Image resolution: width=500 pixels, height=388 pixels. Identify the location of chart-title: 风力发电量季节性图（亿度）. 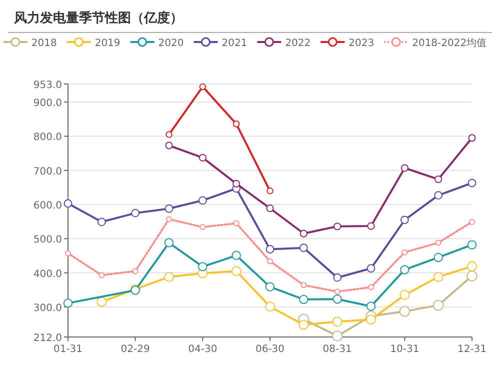
(98, 18).